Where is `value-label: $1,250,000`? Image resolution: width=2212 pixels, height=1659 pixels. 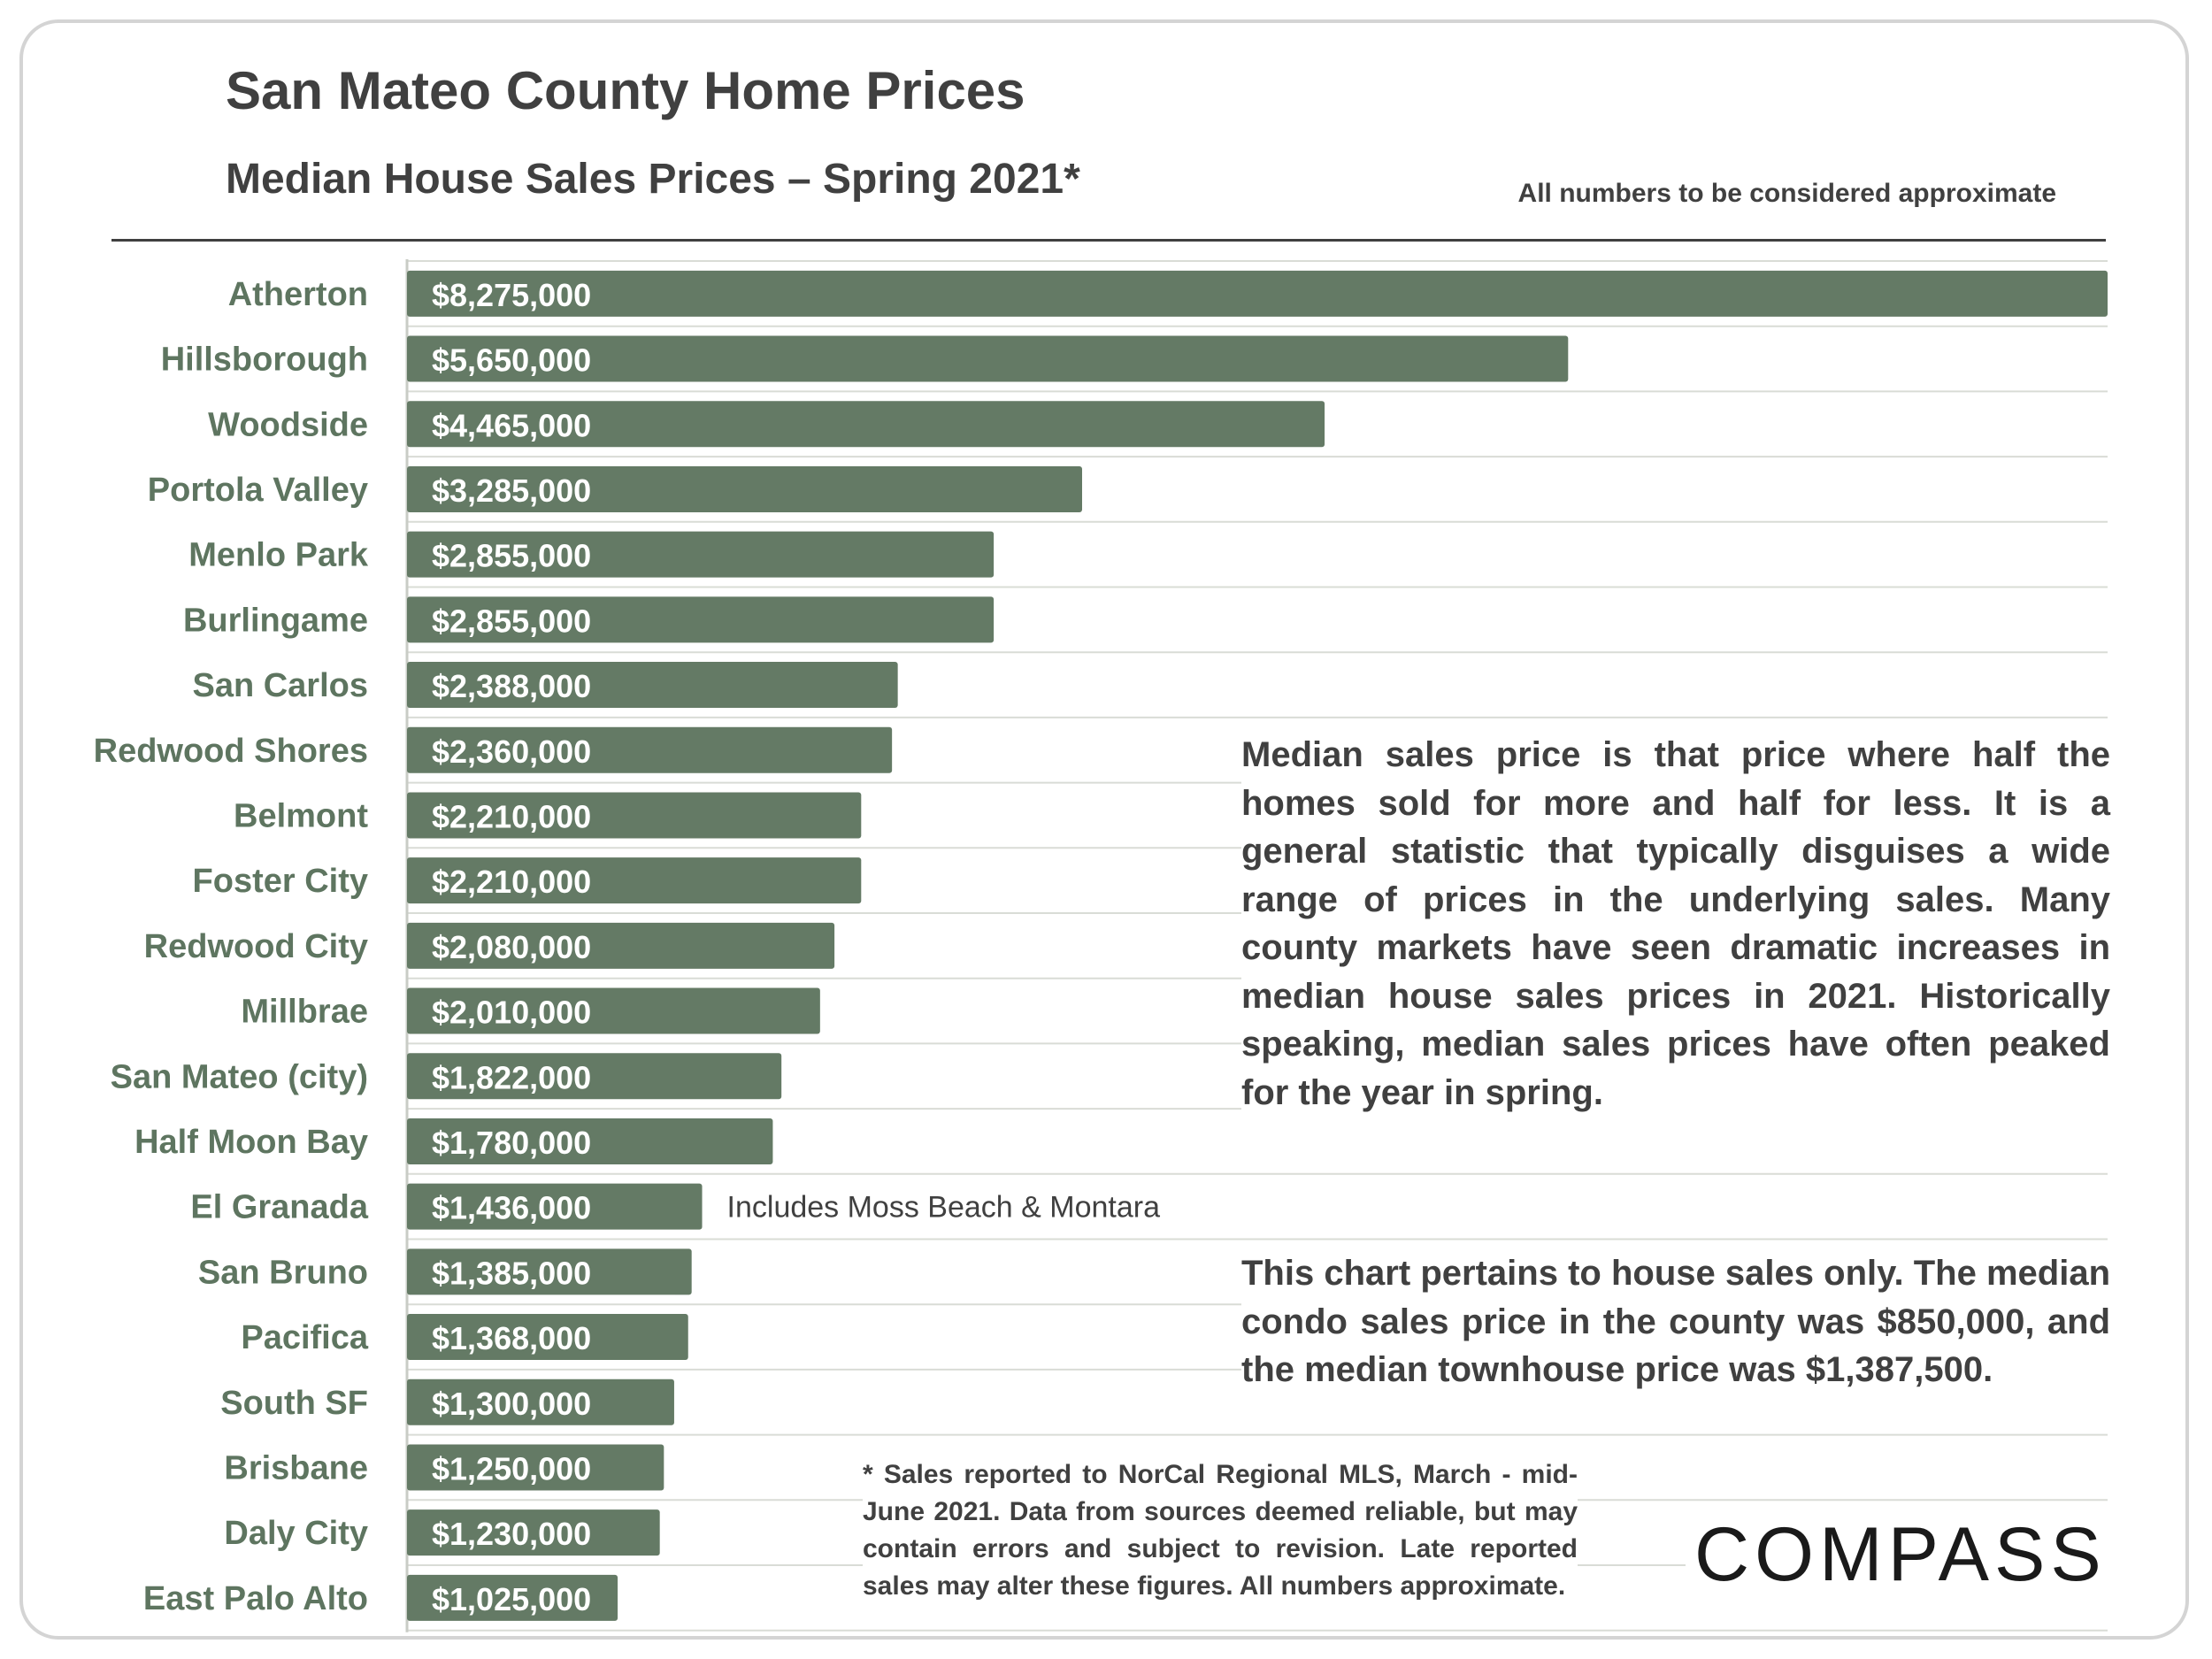 value-label: $1,250,000 is located at coordinates (512, 1468).